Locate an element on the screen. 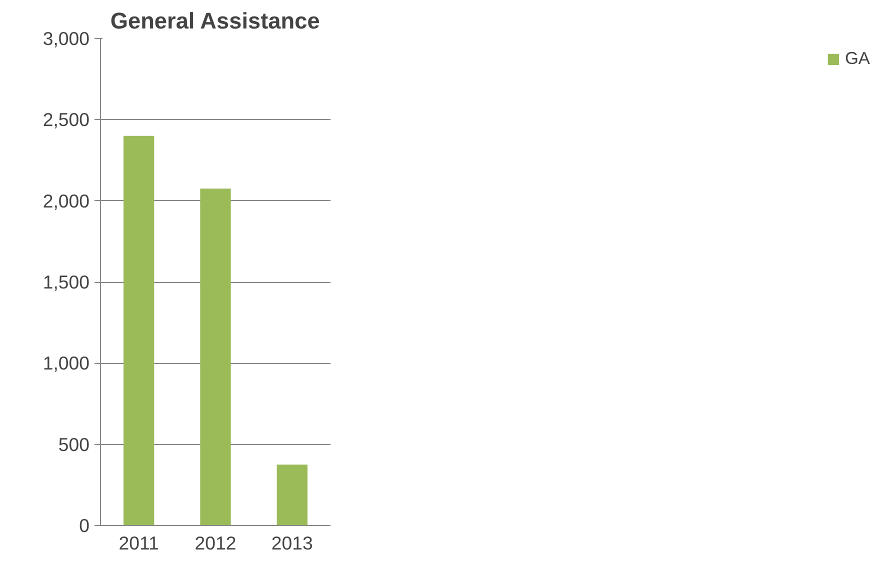 The height and width of the screenshot is (579, 886). y-tick-label: 1,000 is located at coordinates (66, 363).